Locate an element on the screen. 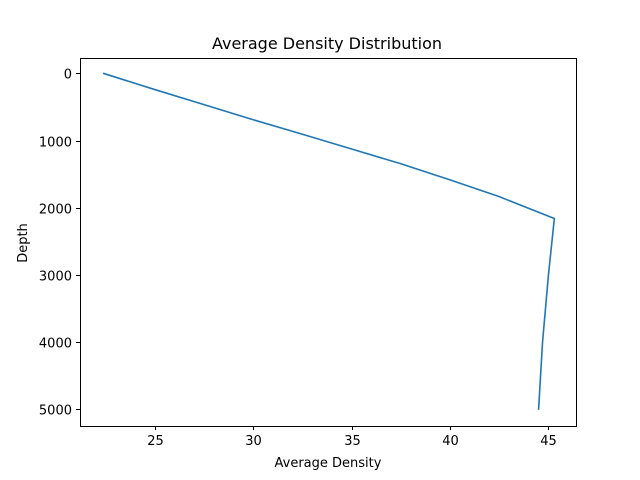  x-tick-label: 35 is located at coordinates (352, 441).